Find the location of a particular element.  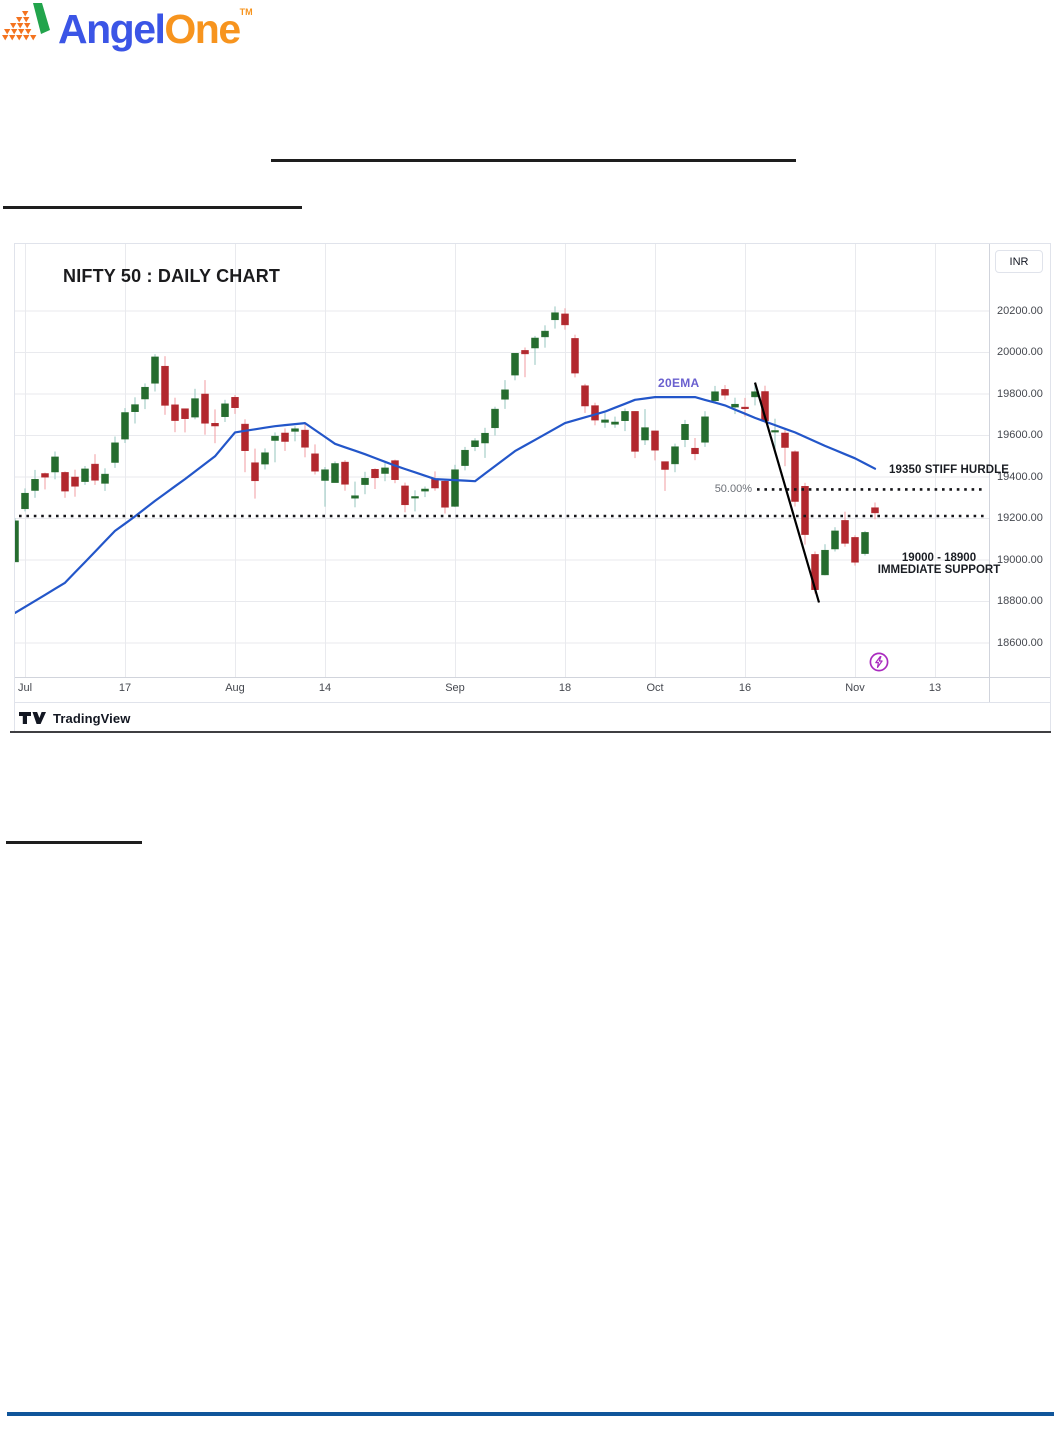

tradingview-icon is located at coordinates (32, 718).